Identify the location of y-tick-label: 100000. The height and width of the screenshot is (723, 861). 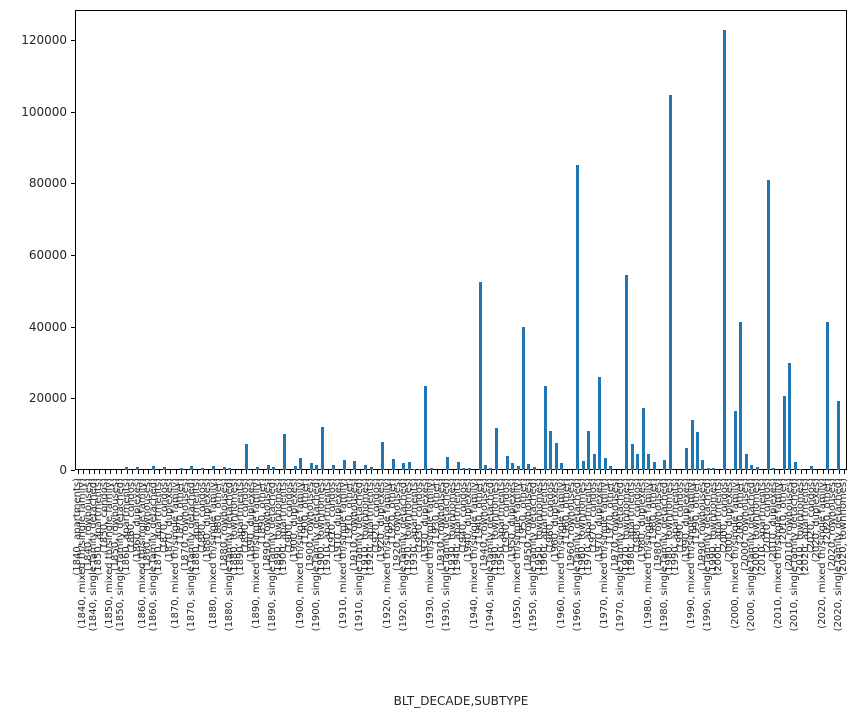
(44, 111).